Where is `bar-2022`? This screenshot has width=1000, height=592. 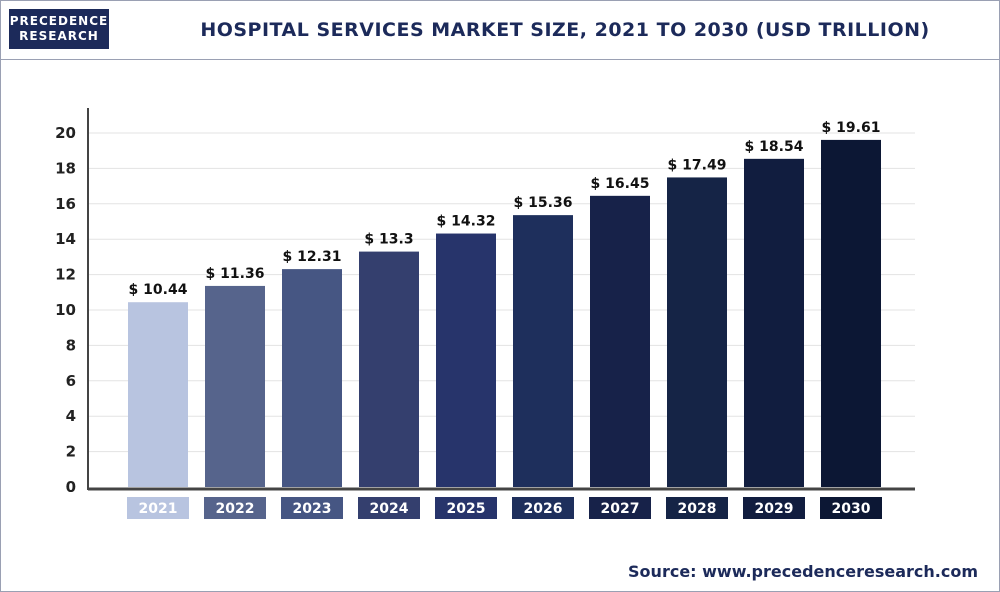 bar-2022 is located at coordinates (235, 386).